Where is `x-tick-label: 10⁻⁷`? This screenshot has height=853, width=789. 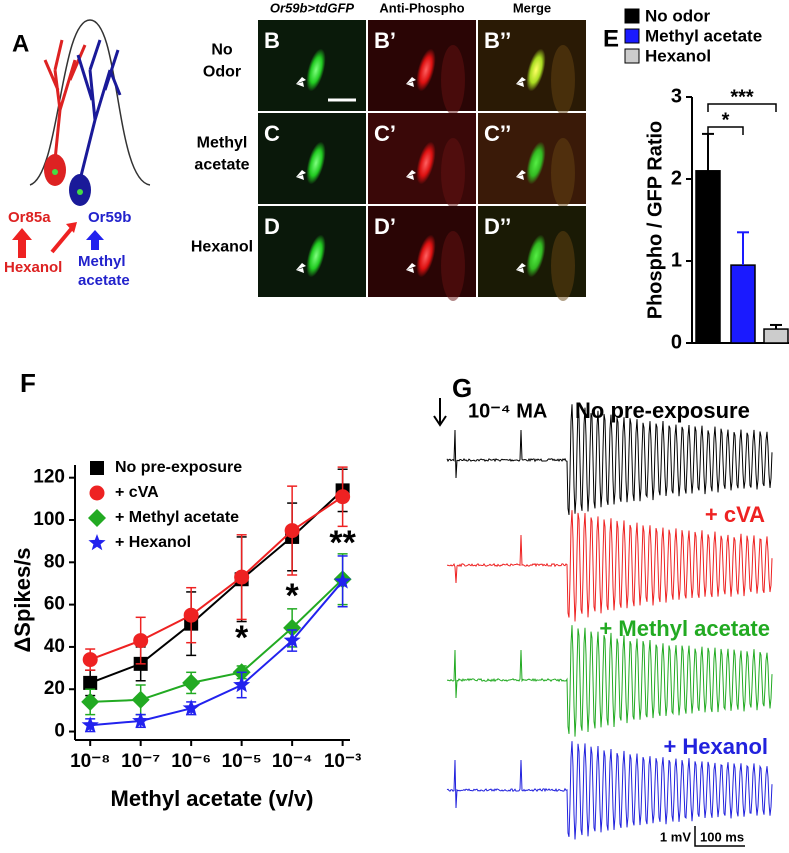
x-tick-label: 10⁻⁷ is located at coordinates (140, 761).